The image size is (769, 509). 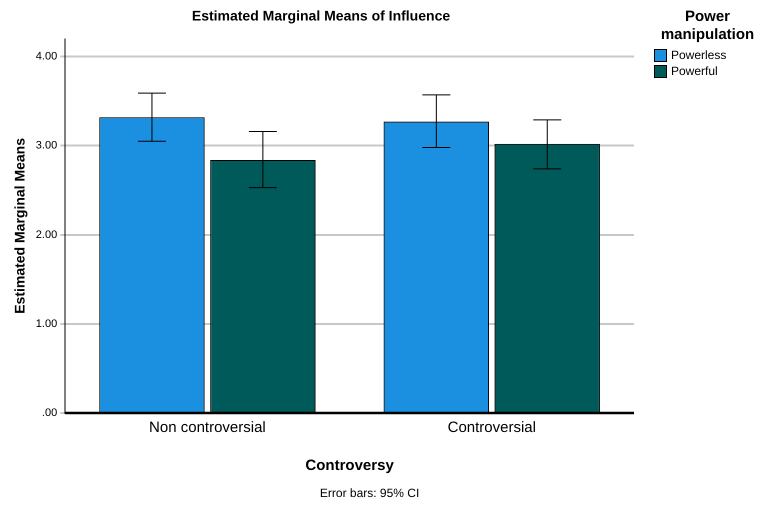 What do you see at coordinates (349, 465) in the screenshot?
I see `x-axis-title: Controversy` at bounding box center [349, 465].